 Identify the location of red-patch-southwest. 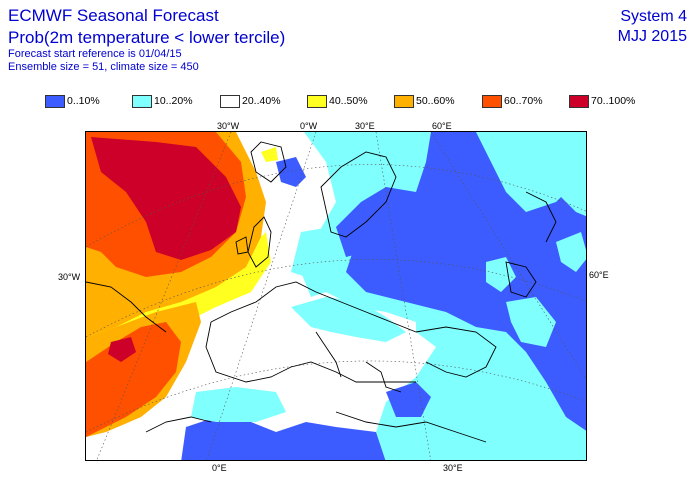
(122, 349).